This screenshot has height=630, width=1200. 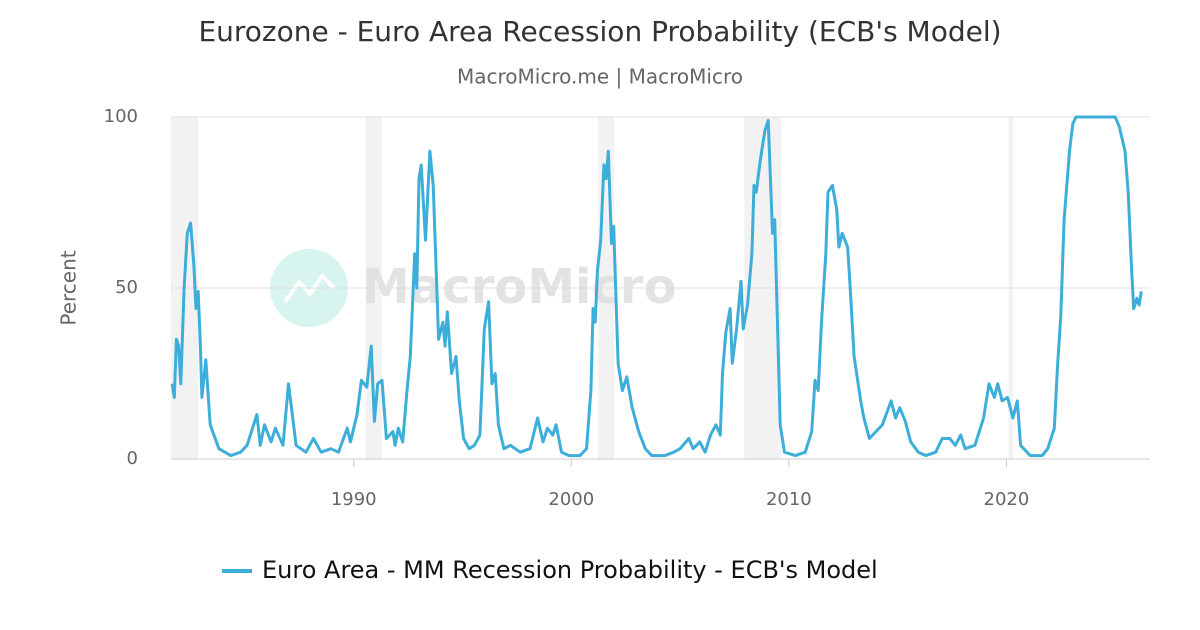 I want to click on y-tick-label: 100, so click(x=121, y=116).